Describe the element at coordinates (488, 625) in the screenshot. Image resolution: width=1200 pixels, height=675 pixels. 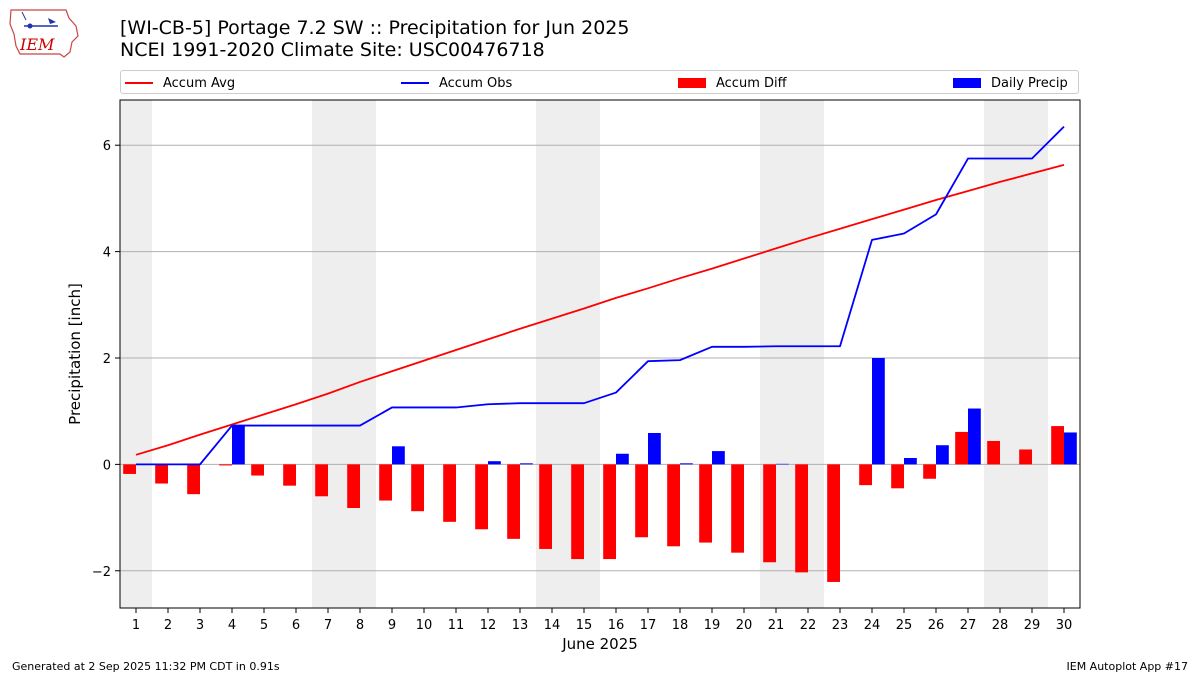
I see `x-tick-label: 12` at that location.